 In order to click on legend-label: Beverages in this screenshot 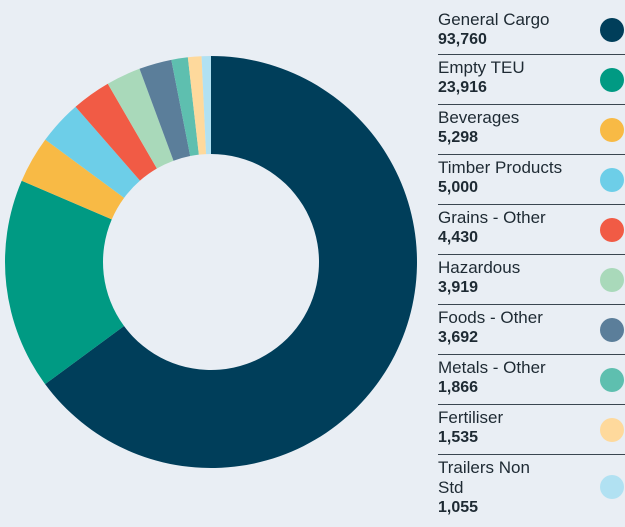, I will do `click(479, 117)`.